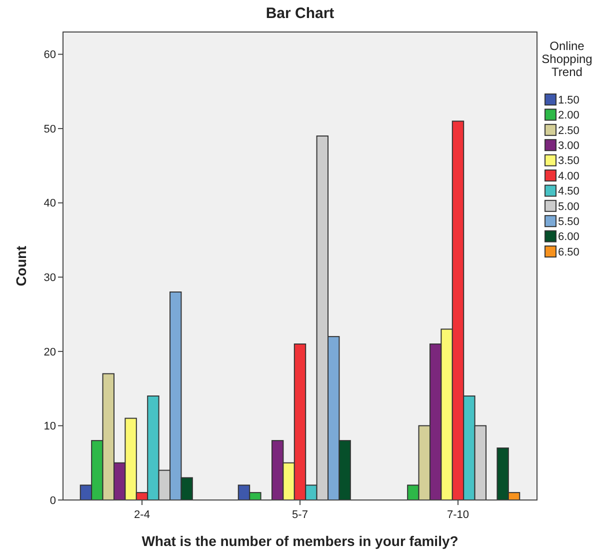  Describe the element at coordinates (569, 116) in the screenshot. I see `legend-label: 2.00` at that location.